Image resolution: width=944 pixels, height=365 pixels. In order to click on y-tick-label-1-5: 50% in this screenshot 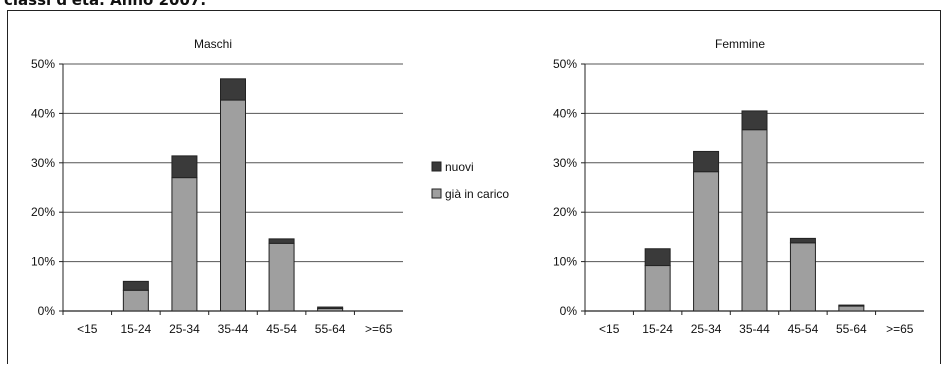, I will do `click(565, 64)`.